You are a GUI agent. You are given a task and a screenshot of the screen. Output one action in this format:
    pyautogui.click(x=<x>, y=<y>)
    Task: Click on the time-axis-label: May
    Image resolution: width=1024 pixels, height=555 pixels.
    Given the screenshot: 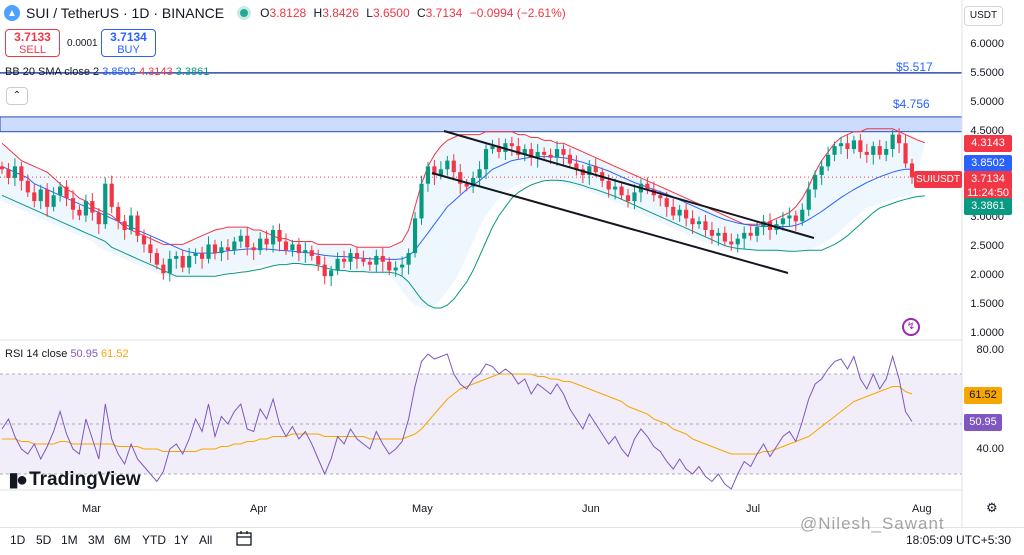 What is the action you would take?
    pyautogui.click(x=422, y=509)
    